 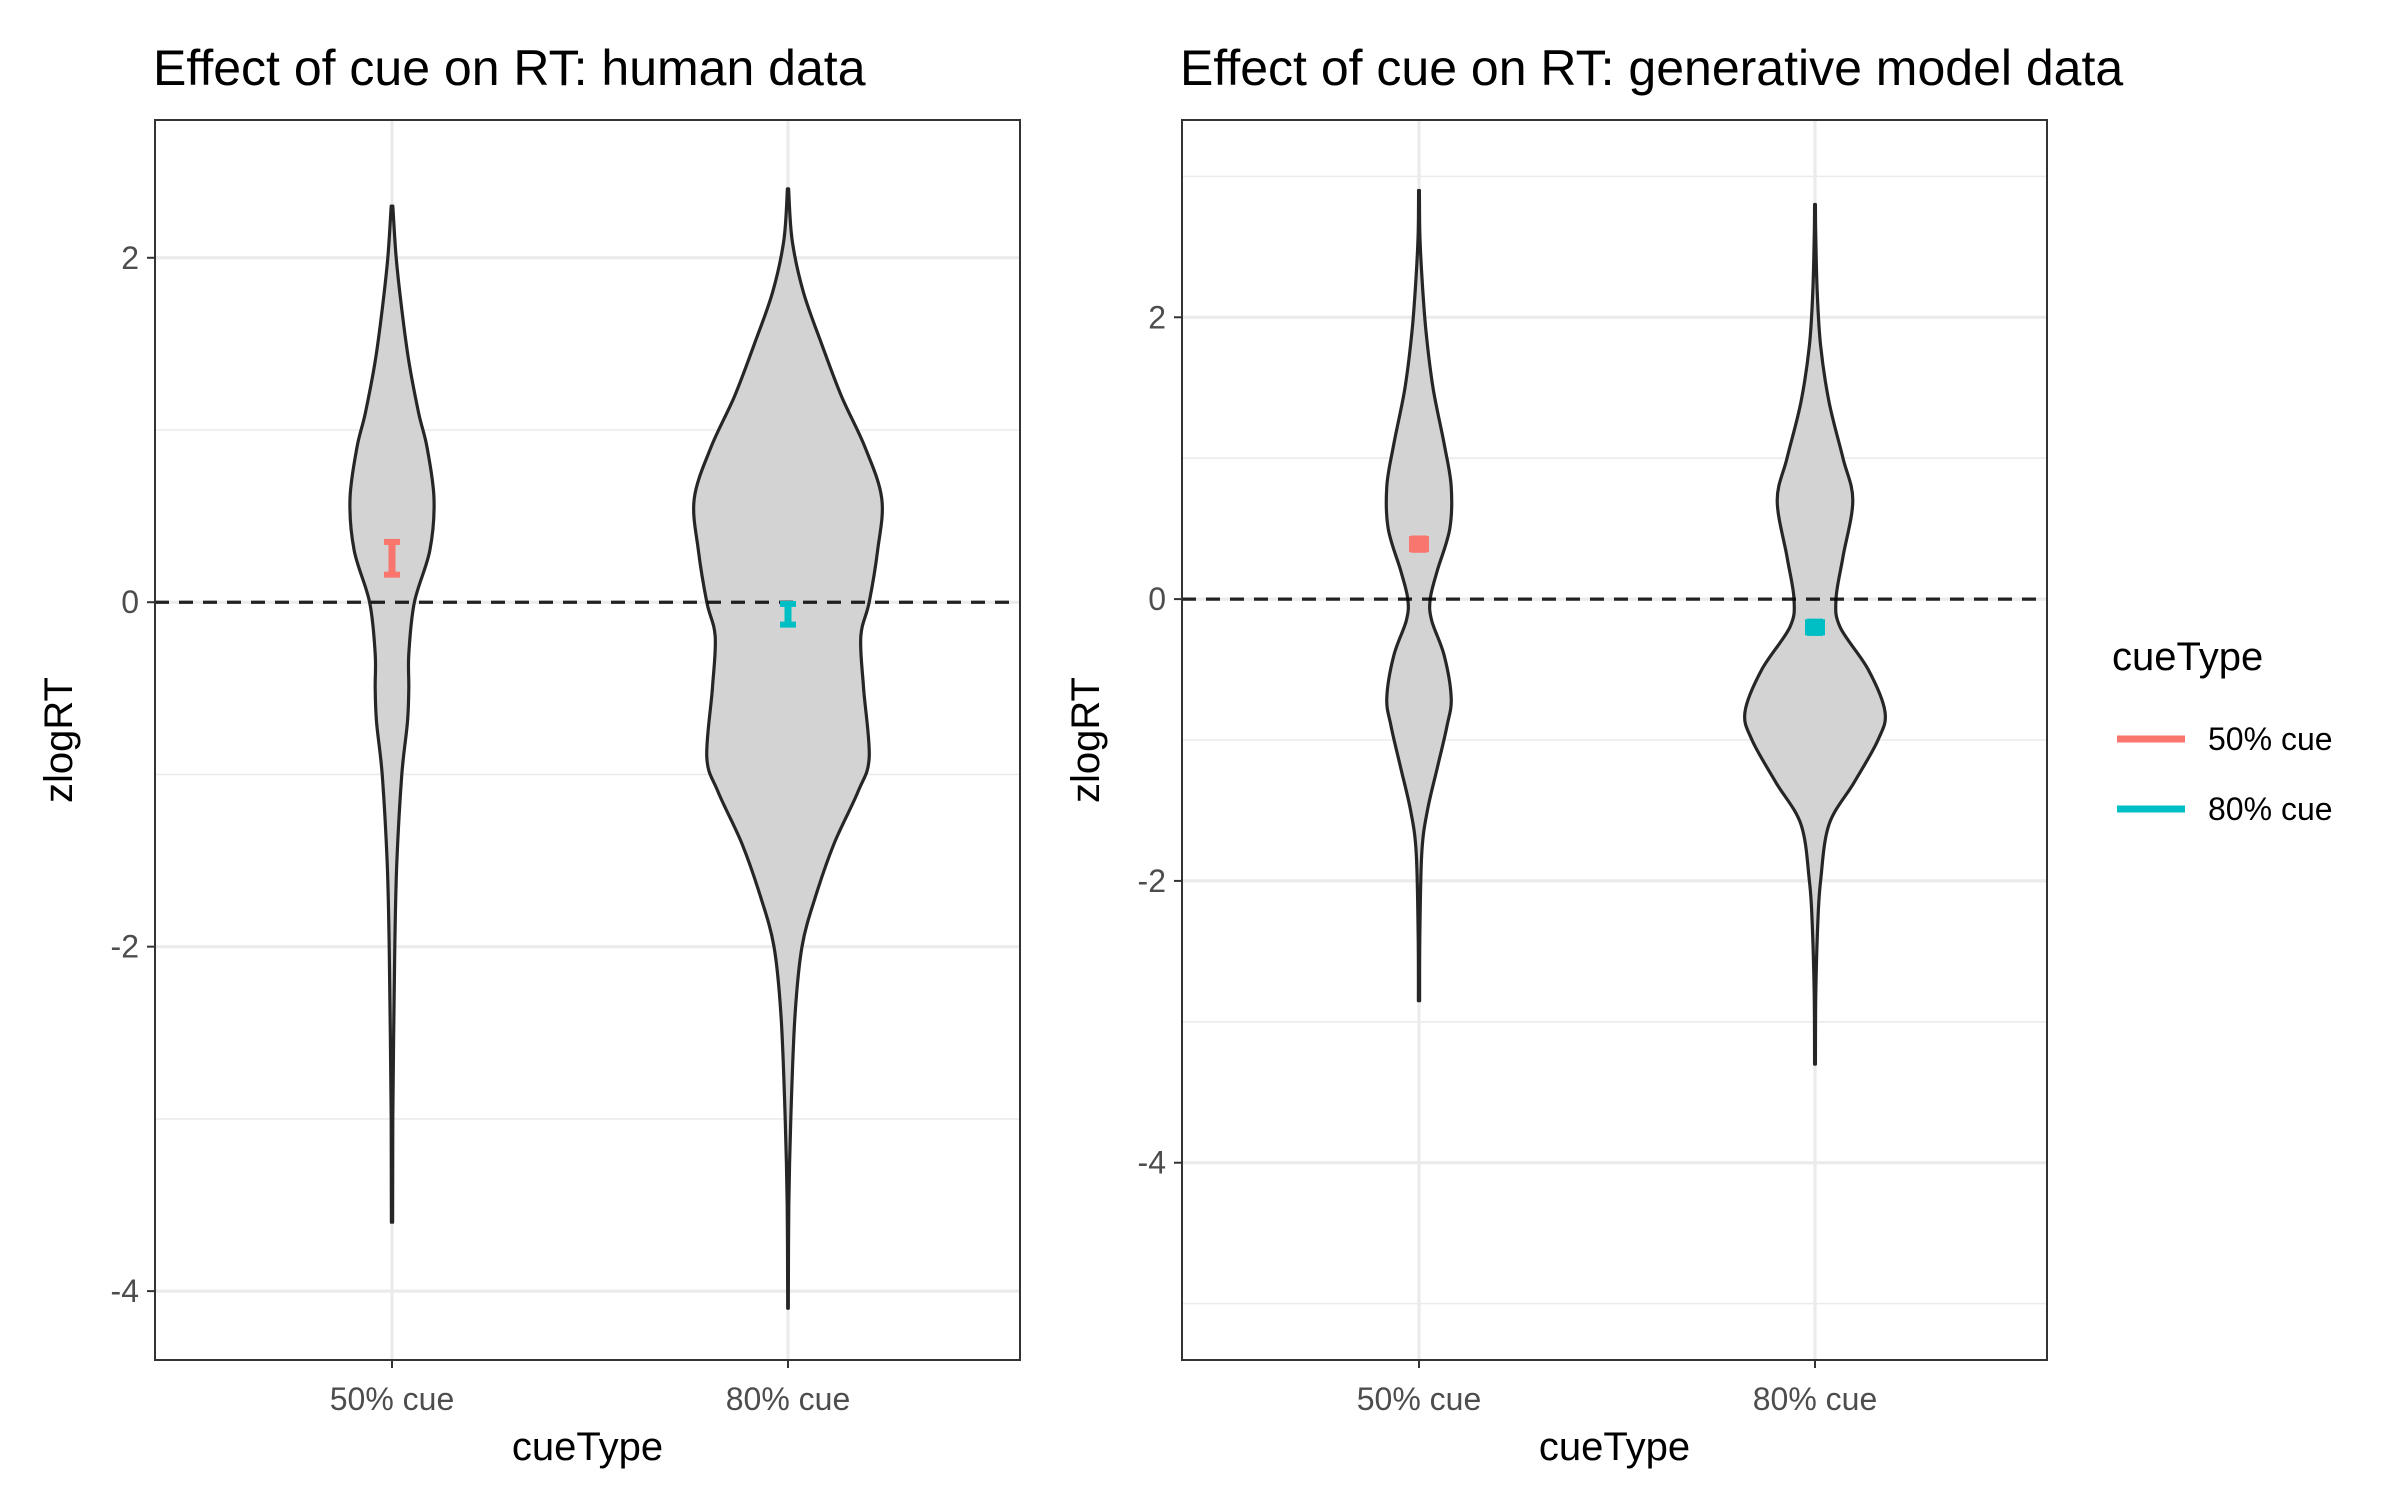 I want to click on p0-x-axis-title: cueType, so click(x=587, y=1447).